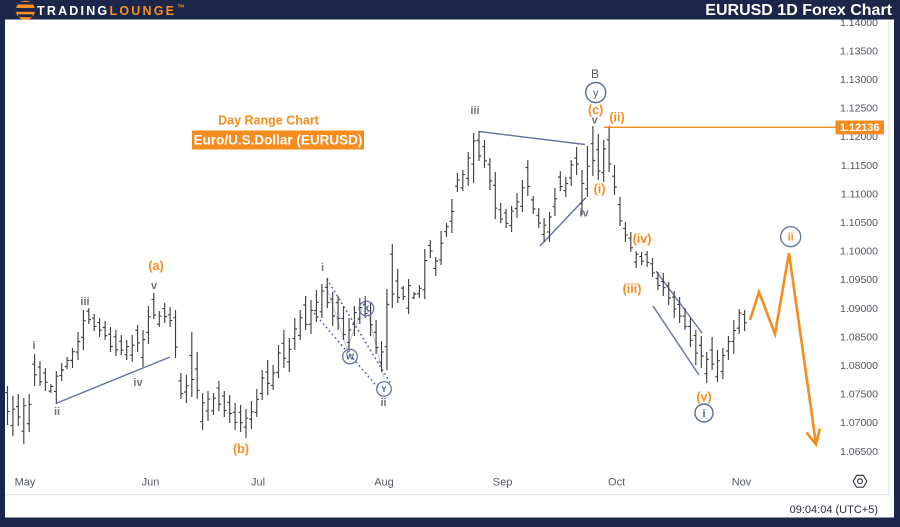 The width and height of the screenshot is (900, 527). What do you see at coordinates (616, 118) in the screenshot?
I see `svg-text: (ii)` at bounding box center [616, 118].